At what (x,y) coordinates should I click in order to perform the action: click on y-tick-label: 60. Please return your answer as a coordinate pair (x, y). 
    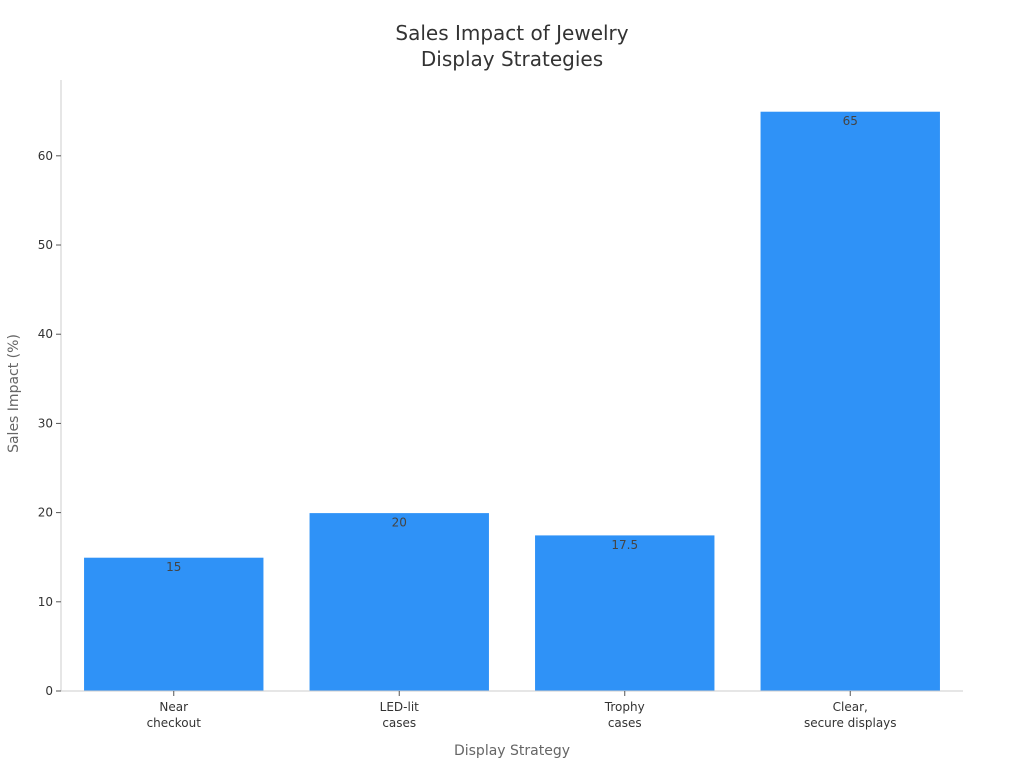
    Looking at the image, I should click on (45, 156).